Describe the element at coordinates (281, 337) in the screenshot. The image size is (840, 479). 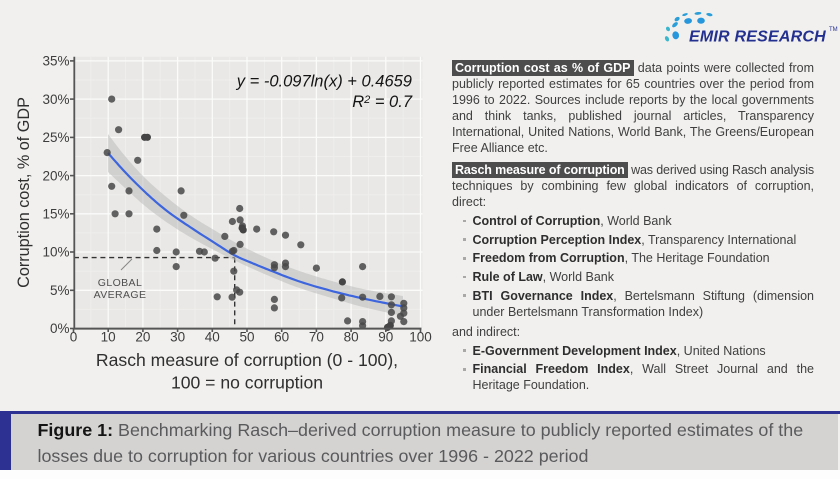
I see `svg-text: 60` at that location.